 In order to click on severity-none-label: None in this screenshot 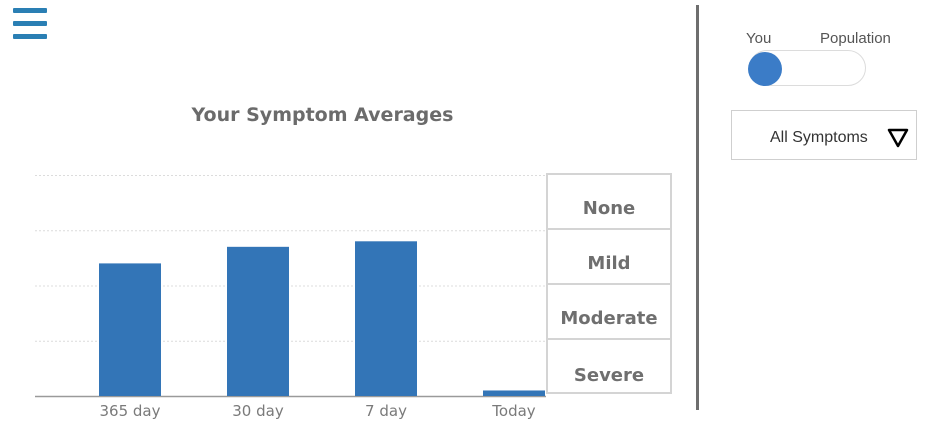, I will do `click(609, 202)`.